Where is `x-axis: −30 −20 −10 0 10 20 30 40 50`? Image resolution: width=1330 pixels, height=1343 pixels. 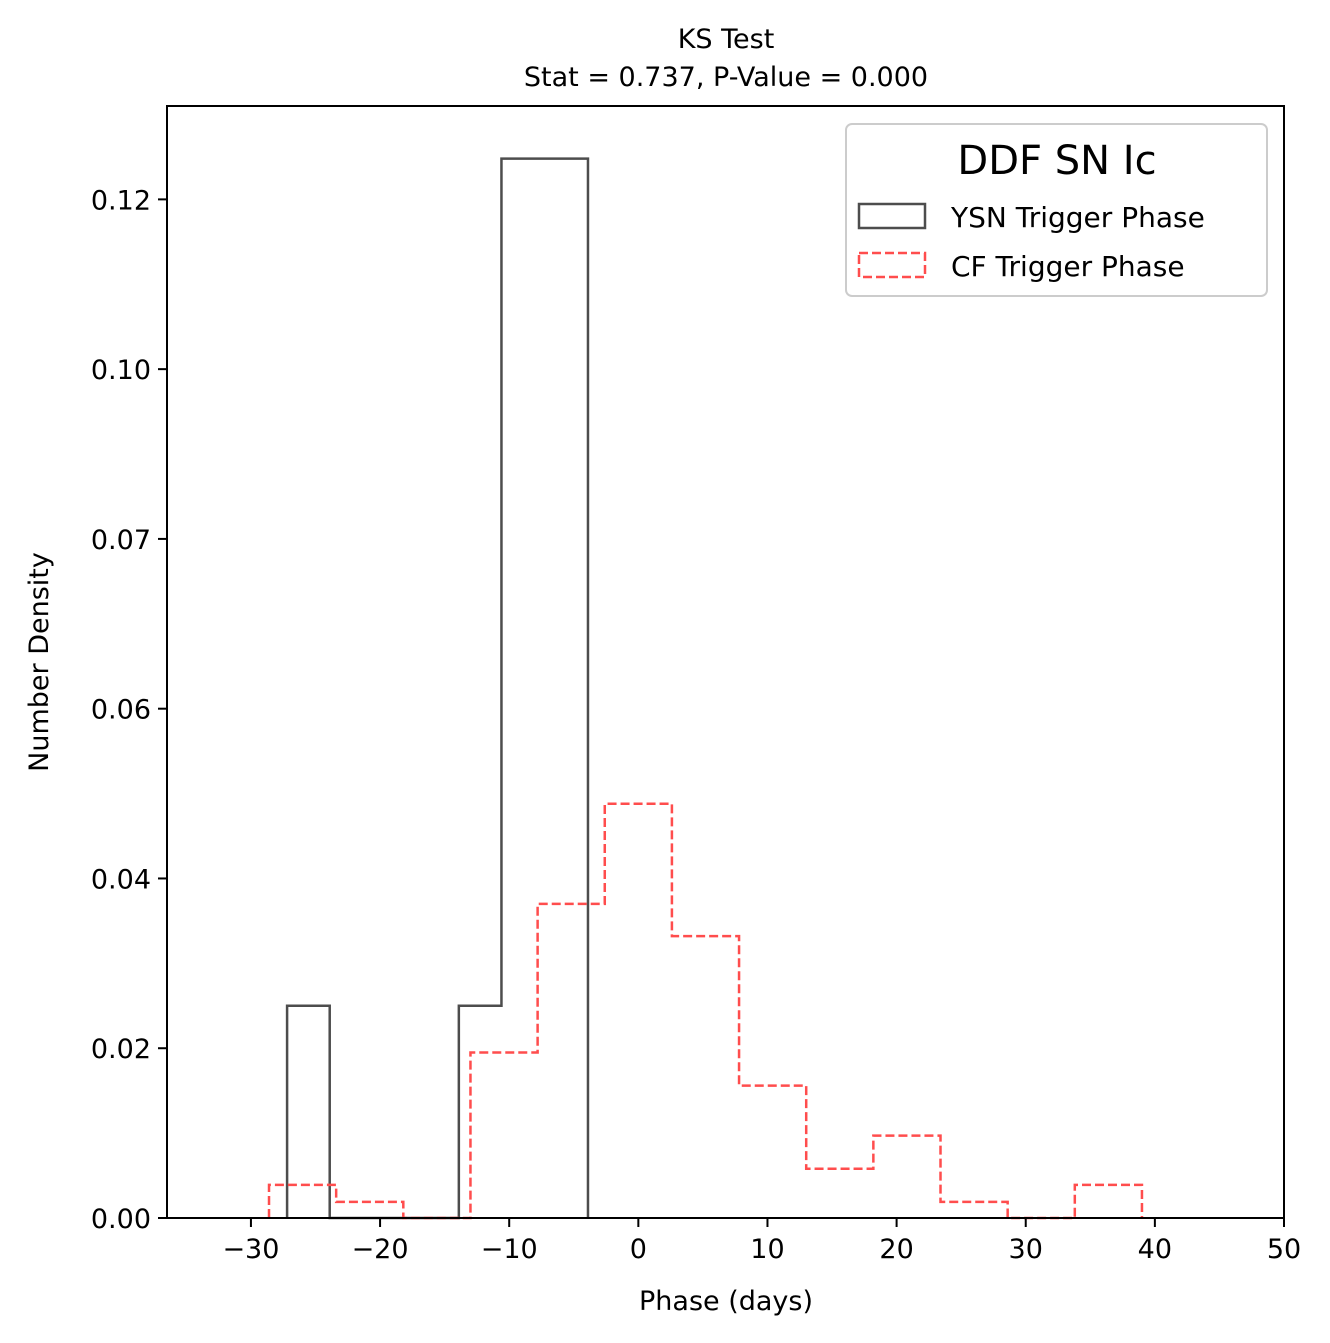
x-axis: −30 −20 −10 0 10 20 30 40 50 is located at coordinates (761, 1241).